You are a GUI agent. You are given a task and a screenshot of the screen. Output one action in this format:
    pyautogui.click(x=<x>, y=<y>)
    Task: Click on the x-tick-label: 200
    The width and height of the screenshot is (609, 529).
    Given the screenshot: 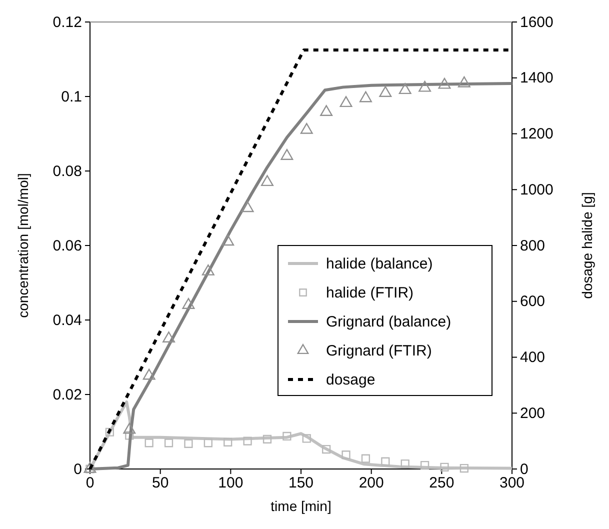 What is the action you would take?
    pyautogui.click(x=371, y=483)
    